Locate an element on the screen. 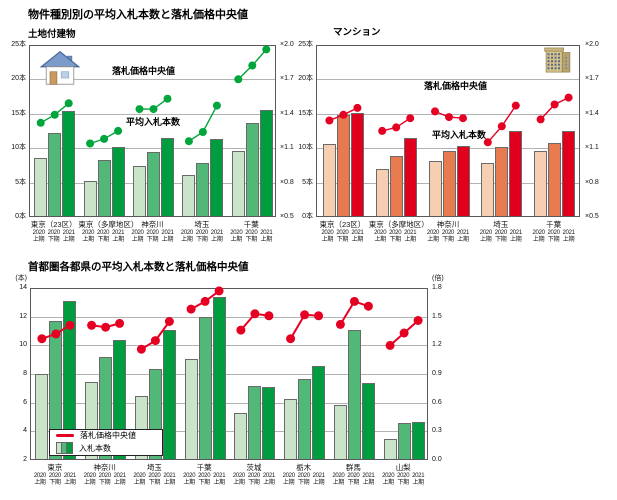 The width and height of the screenshot is (617, 500). left-axis-tick-label: 14 is located at coordinates (23, 287).